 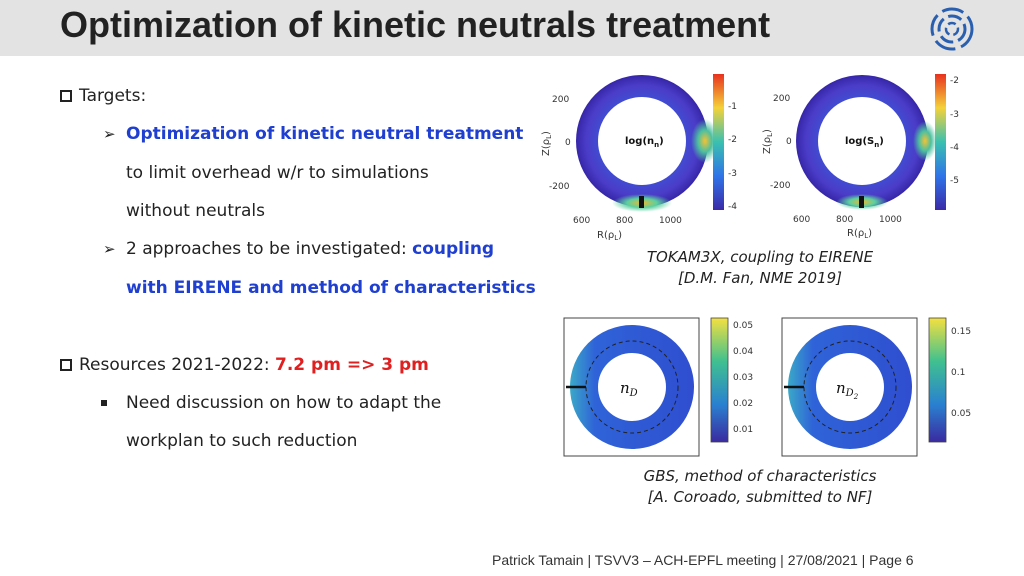 What do you see at coordinates (177, 365) in the screenshot?
I see `resources-plain: Resources 2021-2022:` at bounding box center [177, 365].